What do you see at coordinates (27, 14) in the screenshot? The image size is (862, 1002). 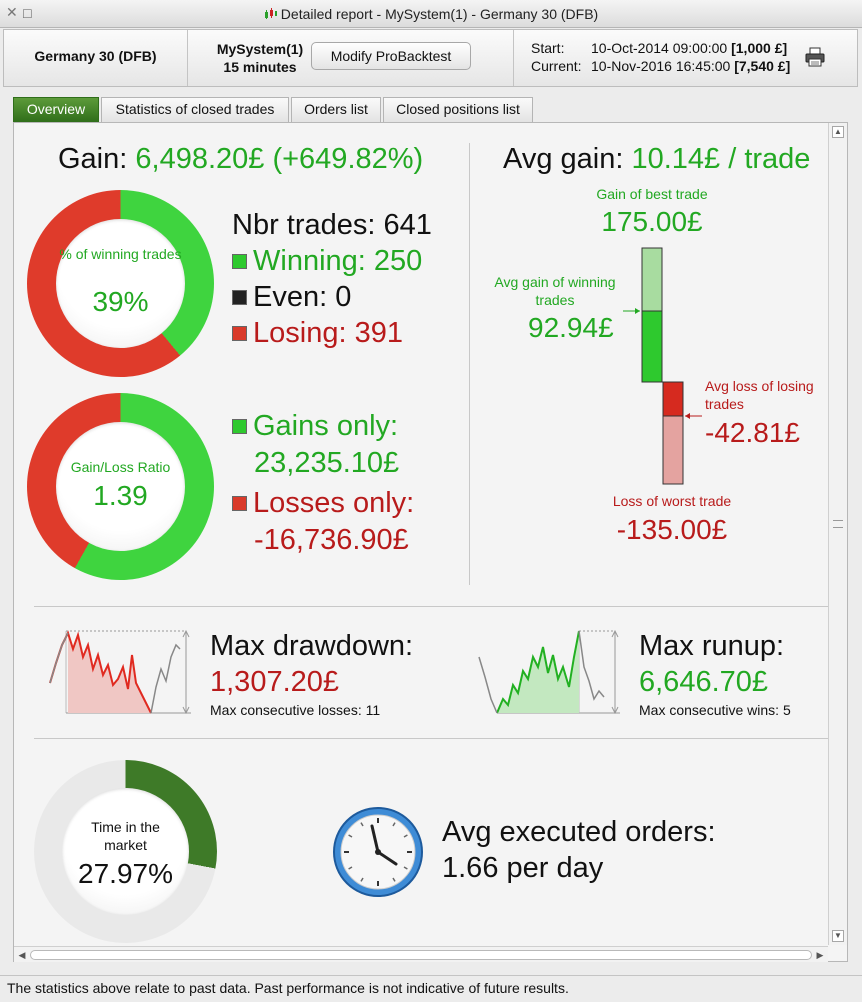 I see `maximize-icon: ☐` at bounding box center [27, 14].